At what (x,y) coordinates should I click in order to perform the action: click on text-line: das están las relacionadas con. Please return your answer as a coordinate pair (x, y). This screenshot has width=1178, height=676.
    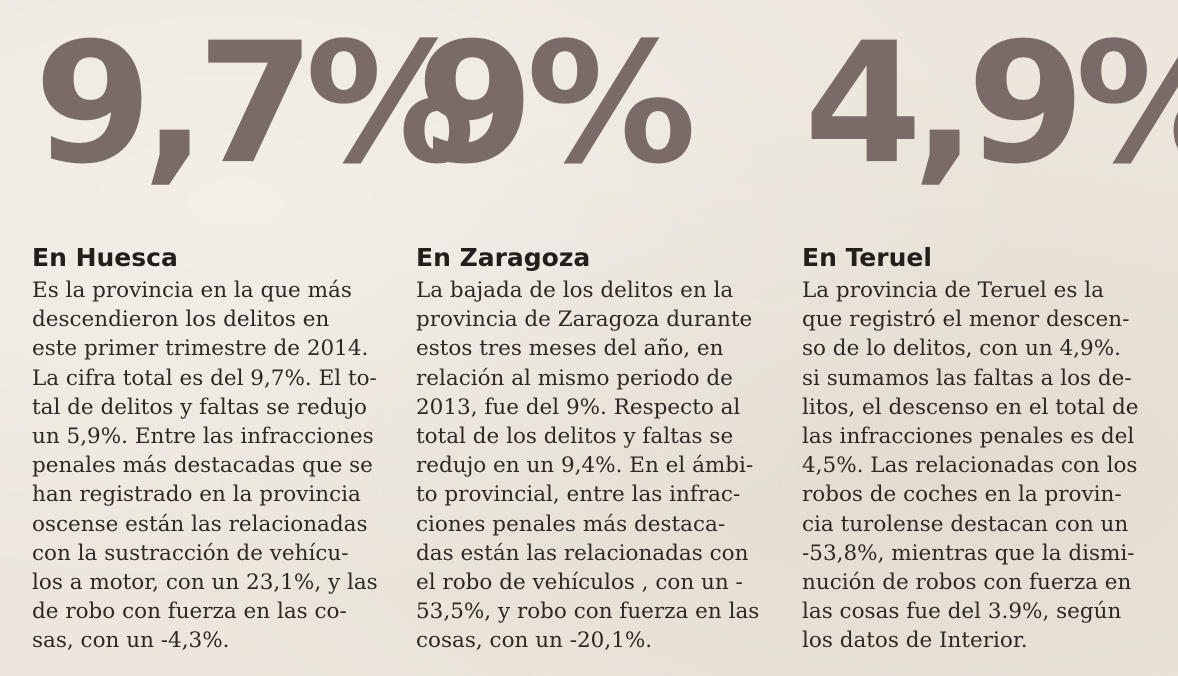
    Looking at the image, I should click on (582, 553).